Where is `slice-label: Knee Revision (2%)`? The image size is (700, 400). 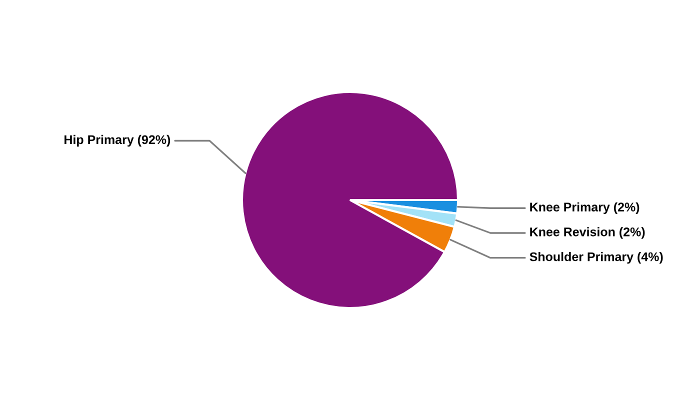 slice-label: Knee Revision (2%) is located at coordinates (587, 233).